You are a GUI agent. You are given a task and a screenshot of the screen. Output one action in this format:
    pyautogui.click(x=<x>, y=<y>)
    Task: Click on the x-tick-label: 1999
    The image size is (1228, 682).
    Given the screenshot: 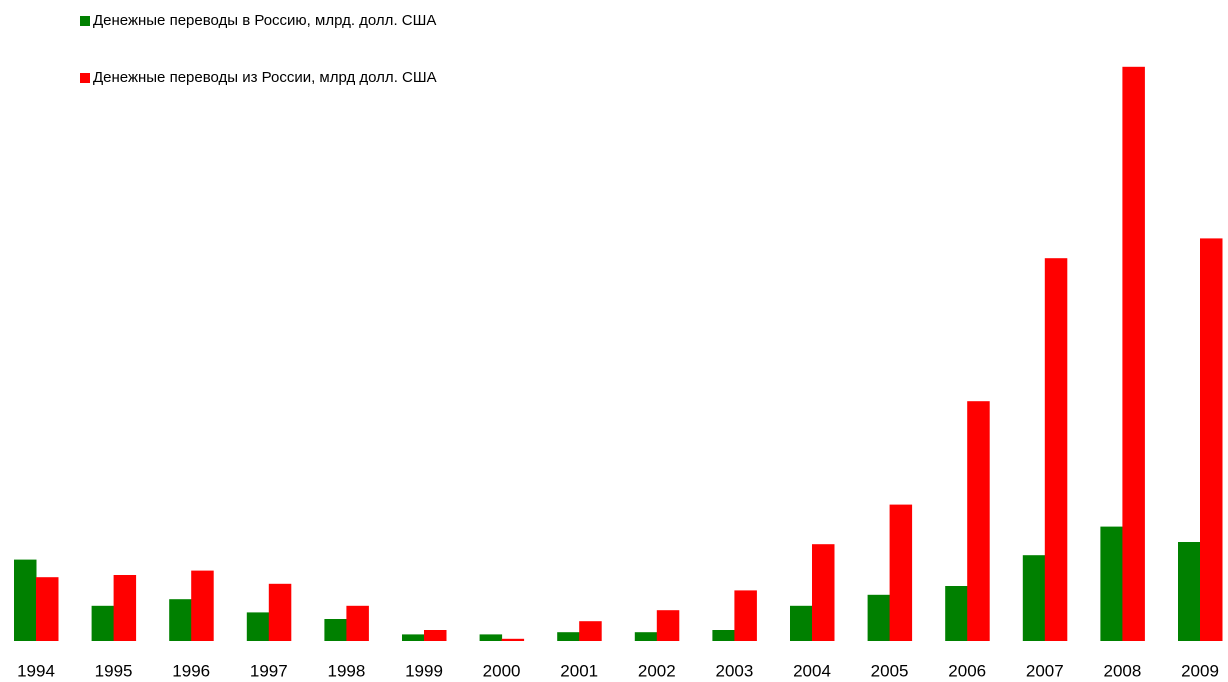 What is the action you would take?
    pyautogui.click(x=424, y=670)
    